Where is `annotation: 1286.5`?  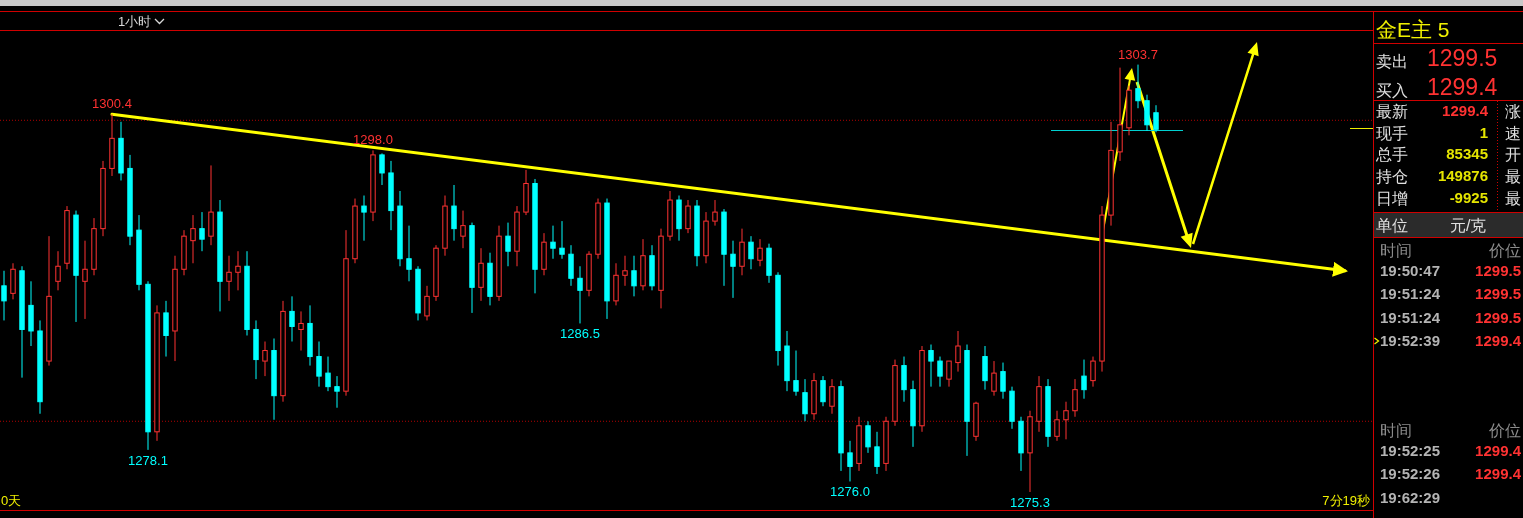
annotation: 1286.5 is located at coordinates (580, 334).